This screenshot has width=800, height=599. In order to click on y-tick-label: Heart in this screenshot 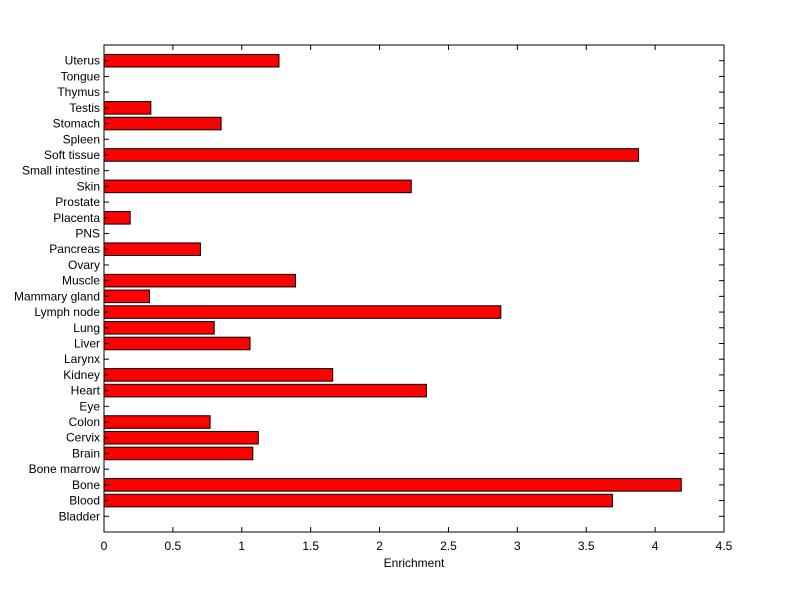, I will do `click(86, 391)`.